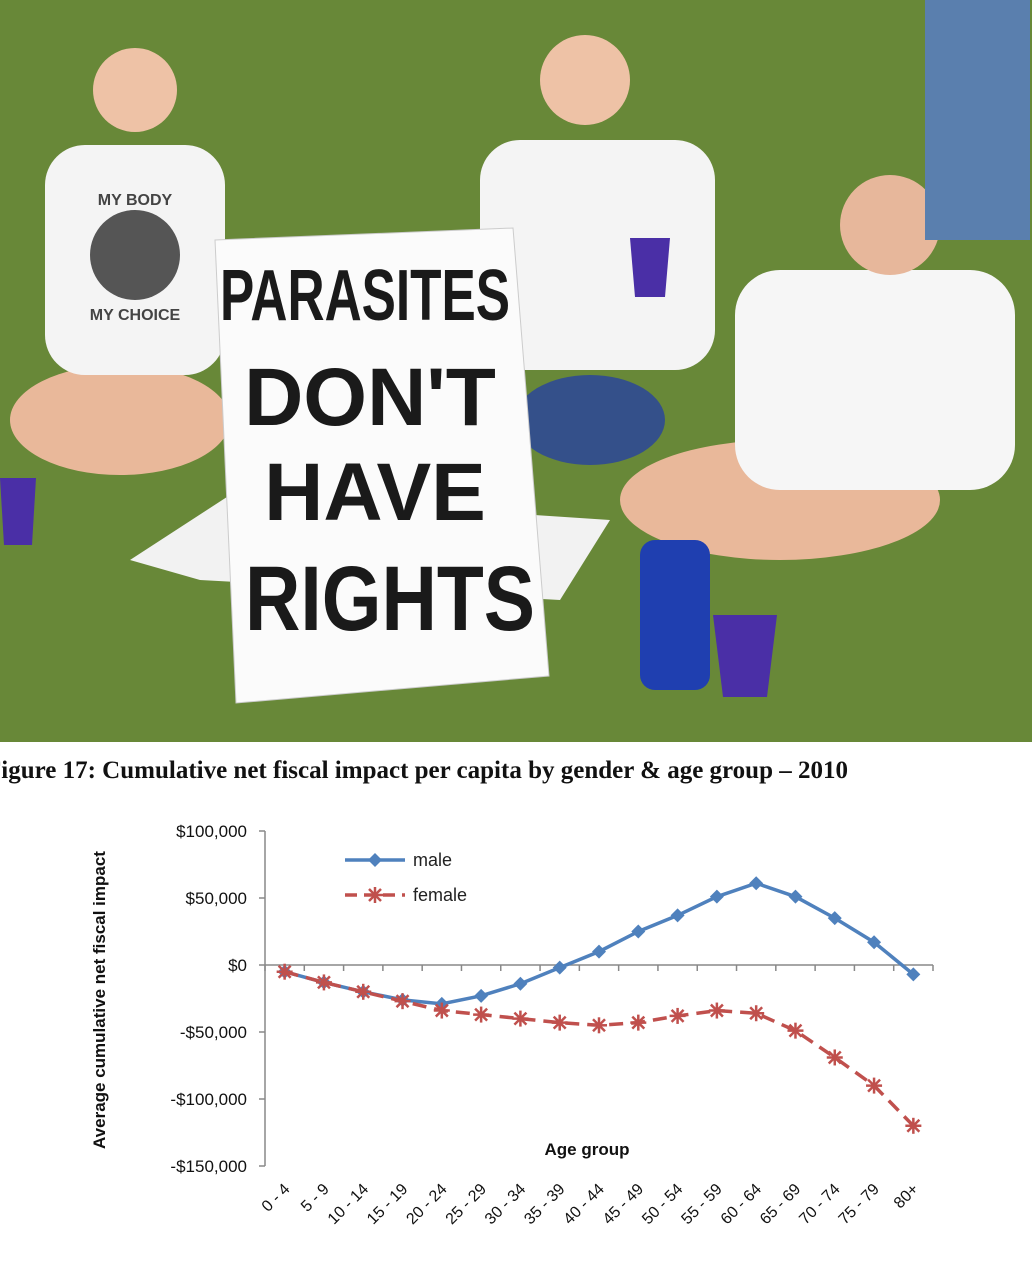 The width and height of the screenshot is (1032, 1280). What do you see at coordinates (211, 831) in the screenshot?
I see `y-tick-label: $100,000` at bounding box center [211, 831].